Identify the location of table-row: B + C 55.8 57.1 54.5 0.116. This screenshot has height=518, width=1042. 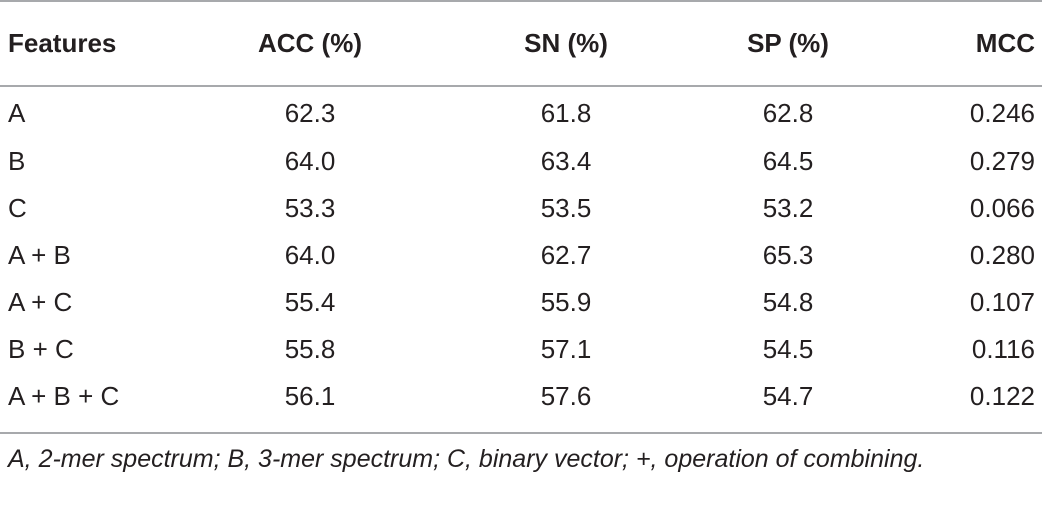
(521, 349).